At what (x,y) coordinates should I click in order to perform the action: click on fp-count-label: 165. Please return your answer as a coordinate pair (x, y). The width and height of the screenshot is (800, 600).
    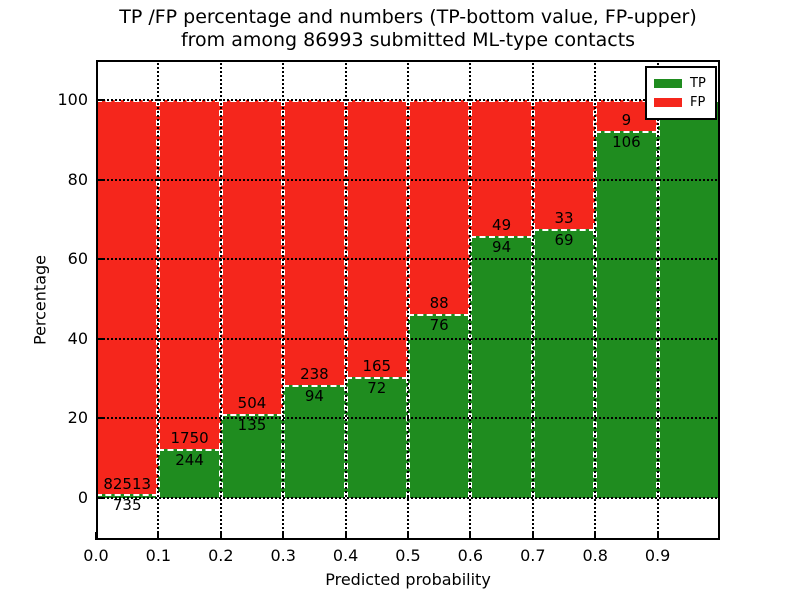
    Looking at the image, I should click on (377, 366).